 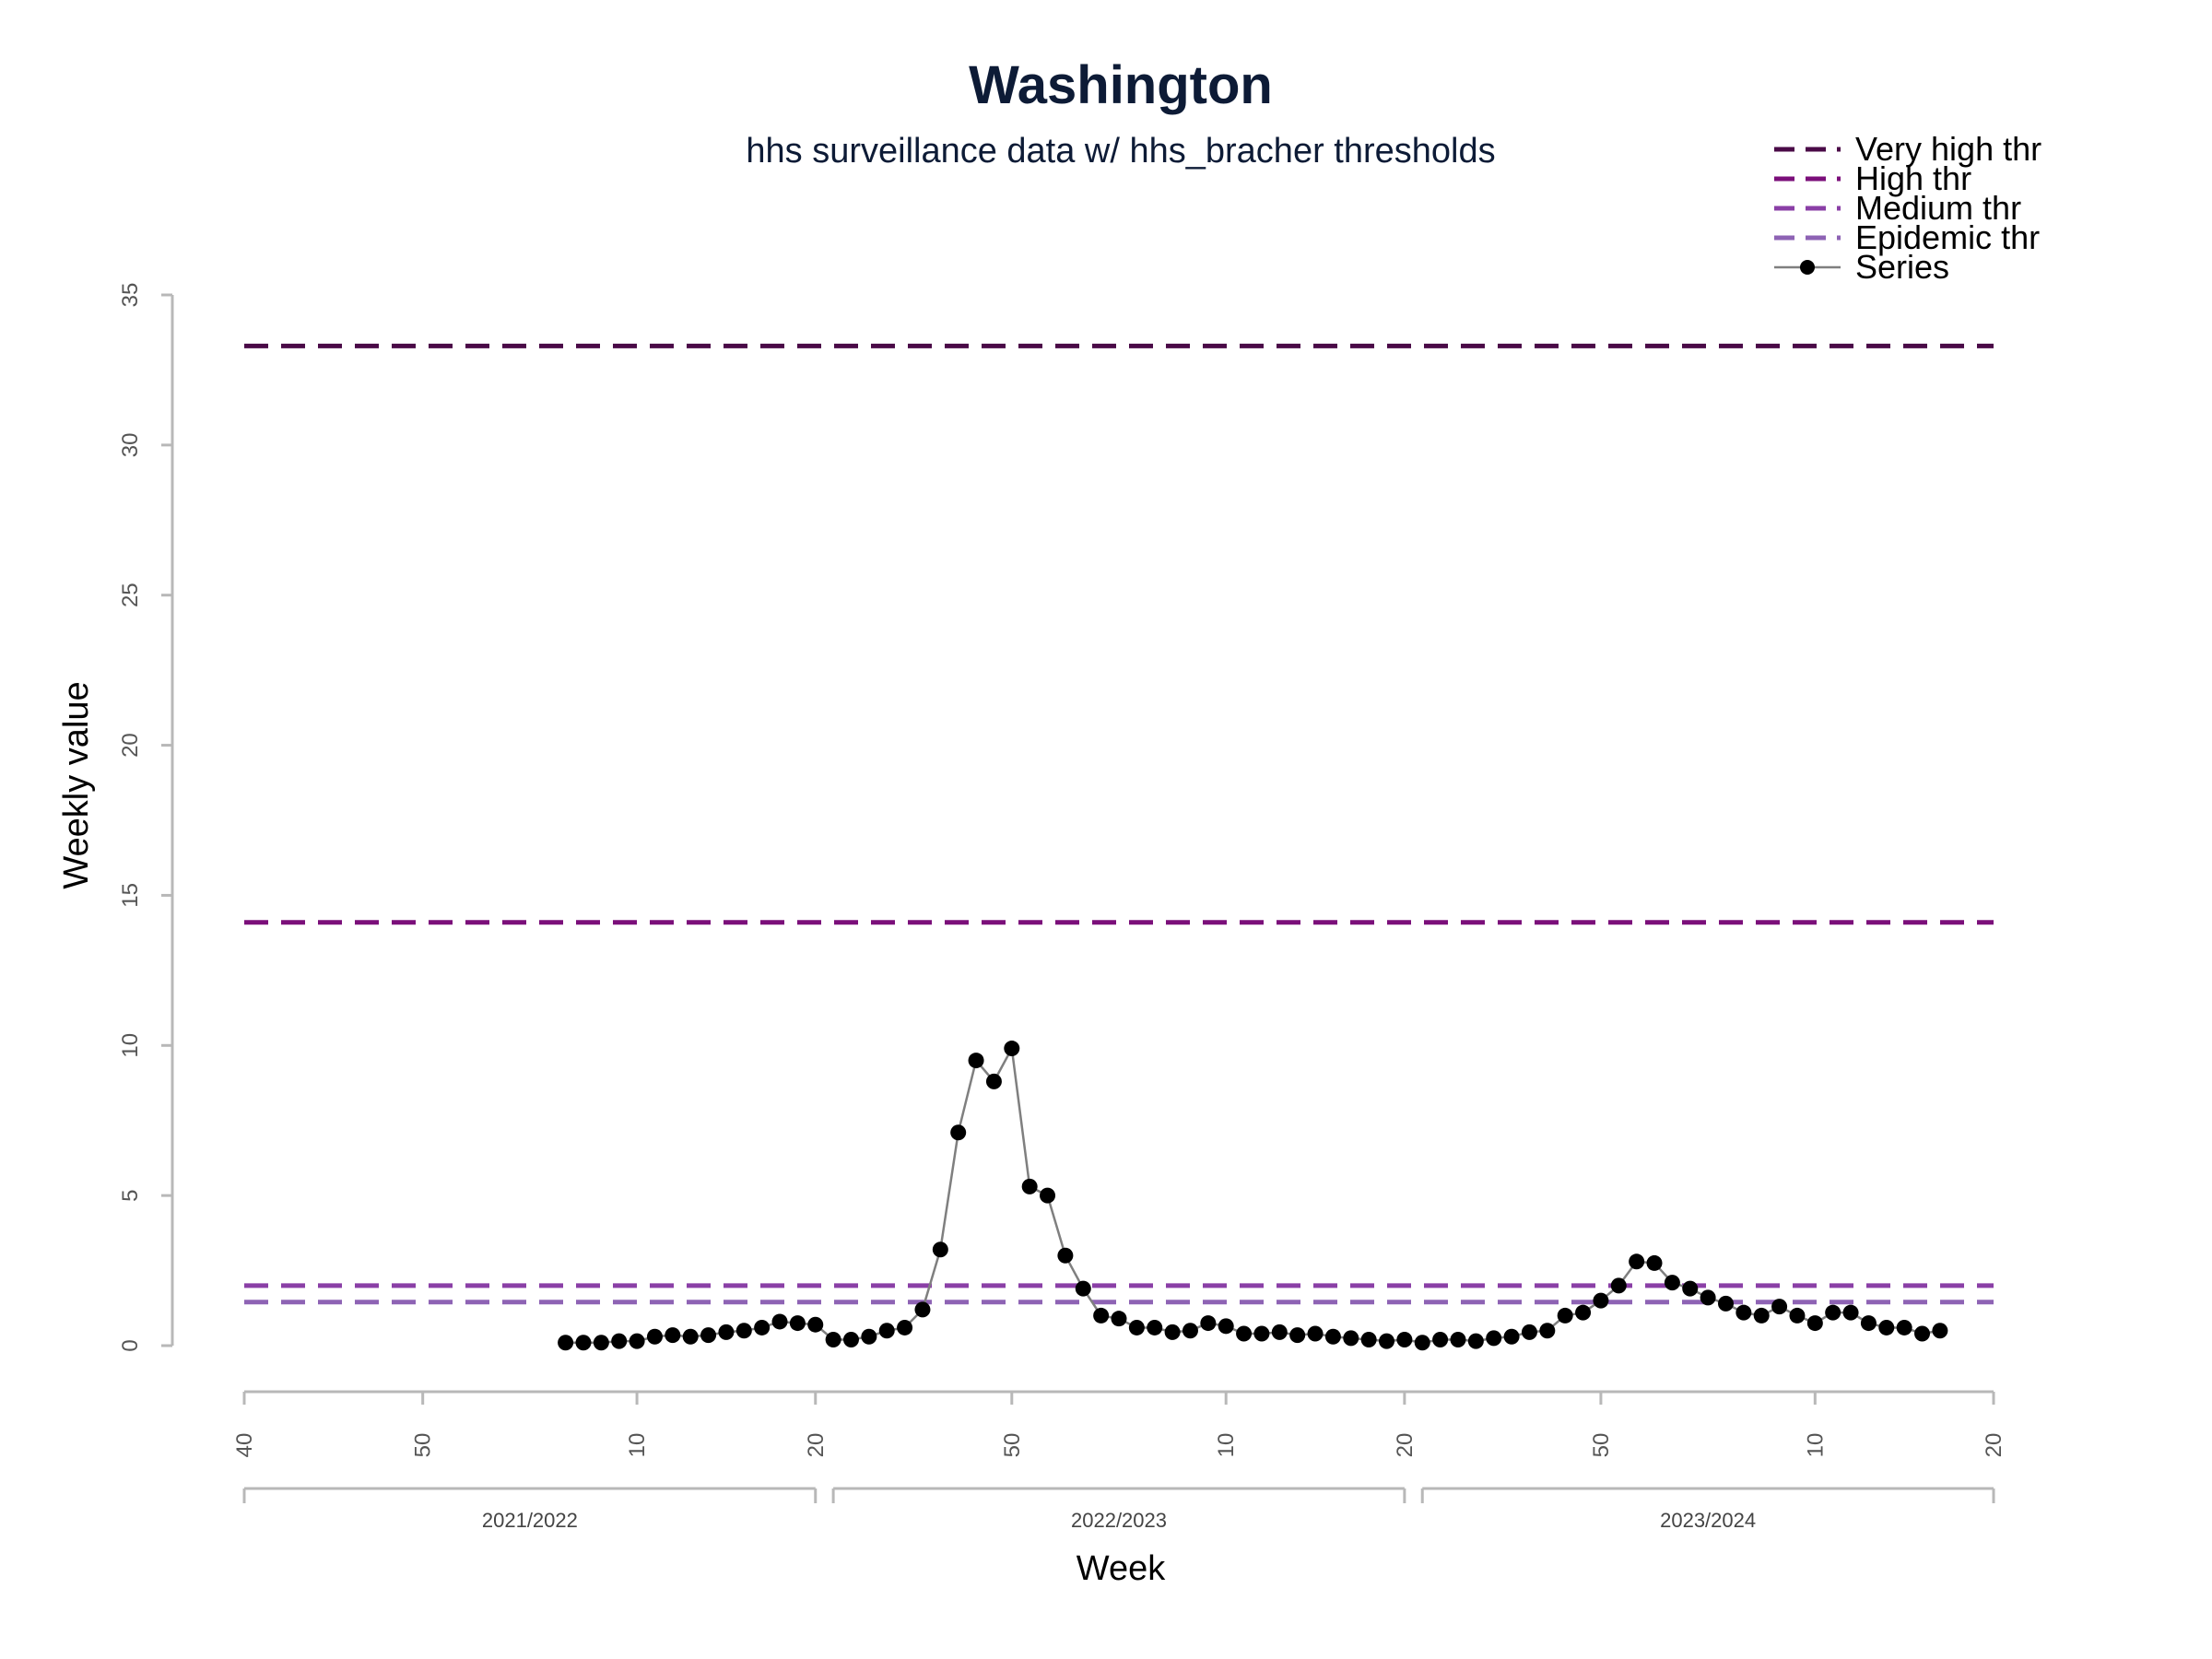 What do you see at coordinates (130, 445) in the screenshot?
I see `y-tick-label: 30` at bounding box center [130, 445].